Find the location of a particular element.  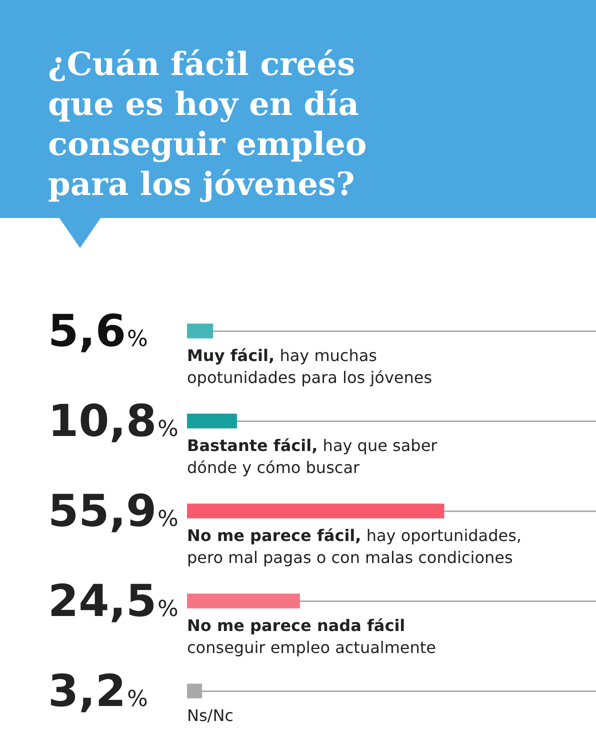

y-tick-label: No me parece fácil, hay oportunidades, pero mal pagas o con malas condiciones is located at coordinates (354, 546).